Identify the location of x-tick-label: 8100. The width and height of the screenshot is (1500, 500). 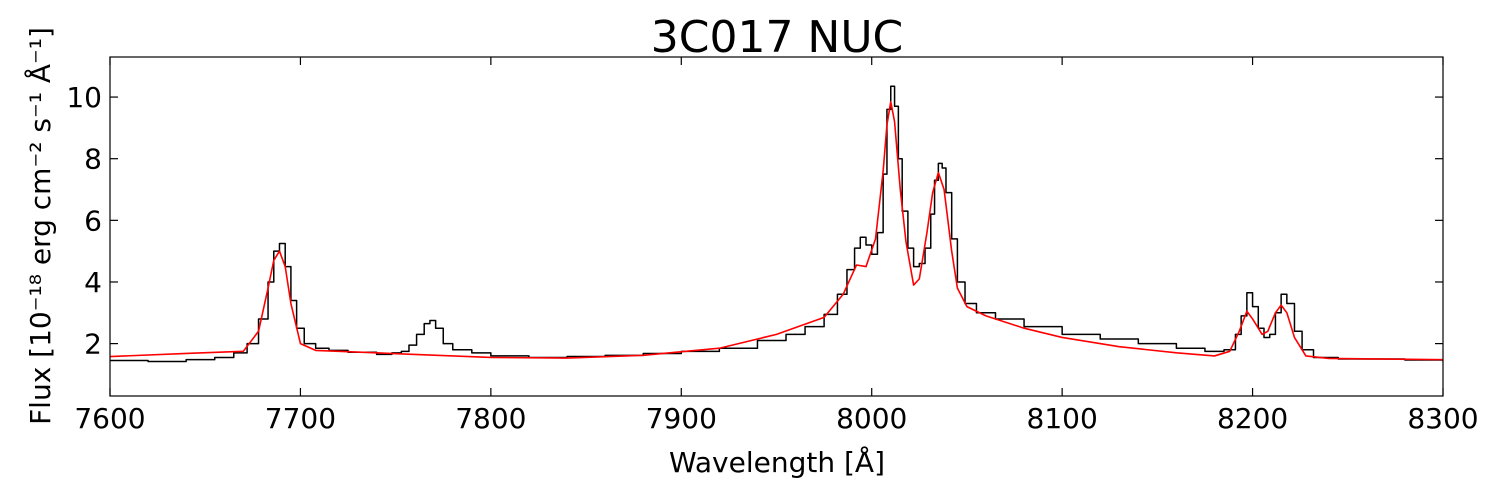
(1062, 418).